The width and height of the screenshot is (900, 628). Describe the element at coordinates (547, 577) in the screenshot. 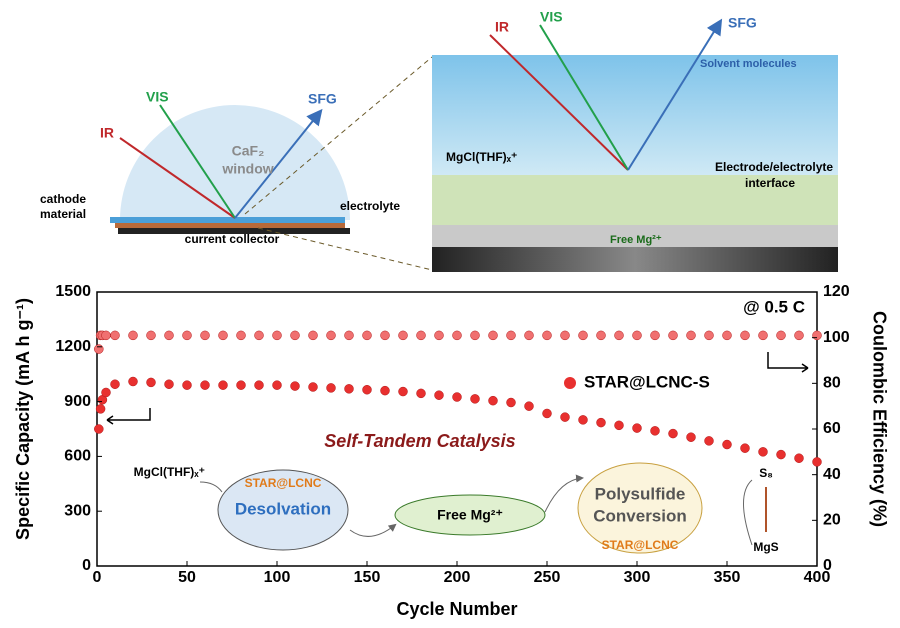

I see `x-tick-label: 250` at that location.